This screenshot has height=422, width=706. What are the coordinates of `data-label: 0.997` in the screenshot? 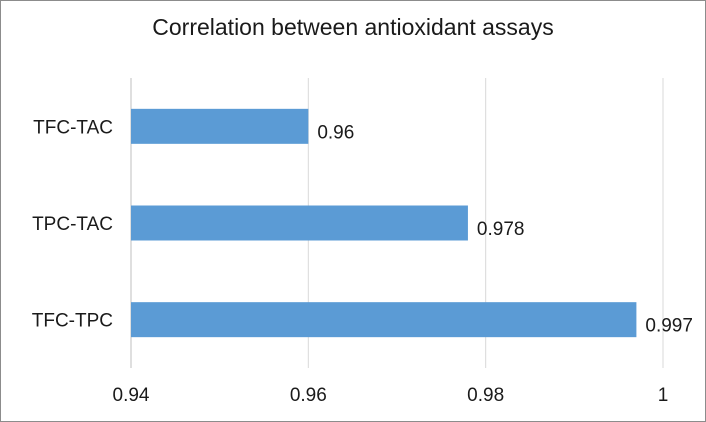 It's located at (669, 326).